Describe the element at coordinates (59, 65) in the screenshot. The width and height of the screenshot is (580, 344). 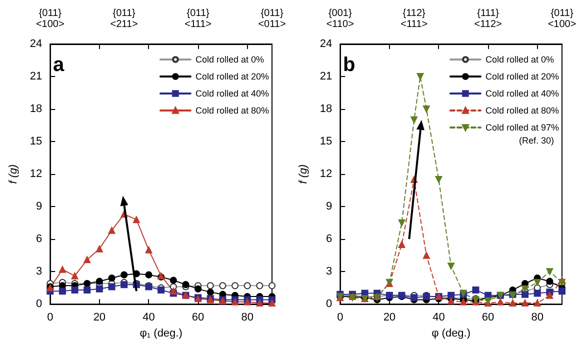
I see `text: a` at that location.